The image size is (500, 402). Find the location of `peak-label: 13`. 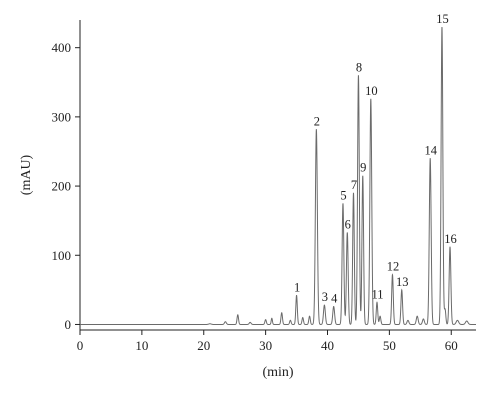

peak-label: 13 is located at coordinates (402, 282).